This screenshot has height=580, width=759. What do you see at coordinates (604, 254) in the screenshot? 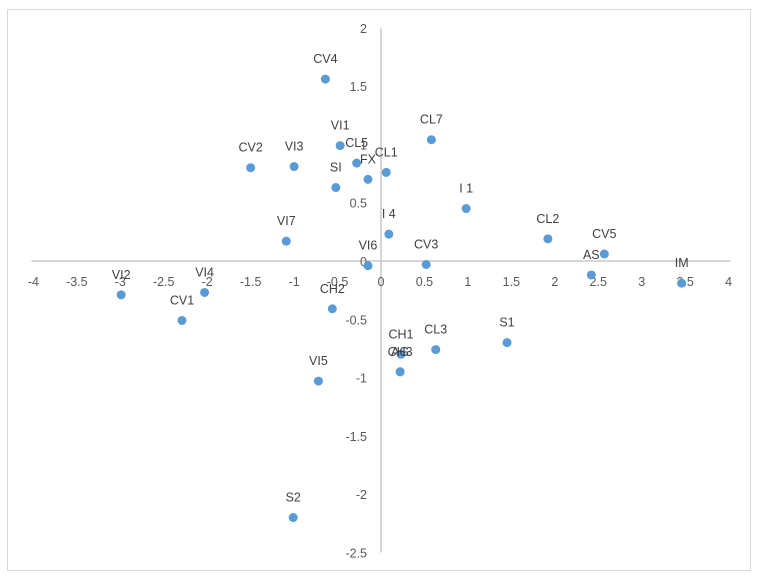
I see `data-point-cv5` at bounding box center [604, 254].